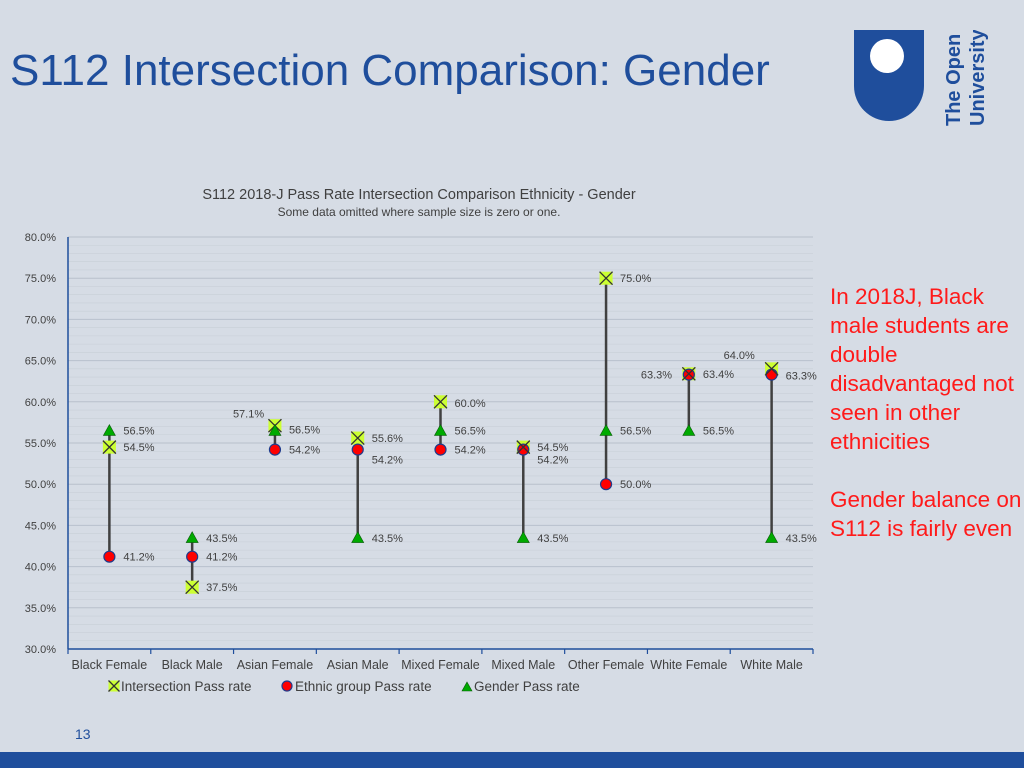 This screenshot has width=1024, height=768. What do you see at coordinates (771, 665) in the screenshot?
I see `x-tick-label: White Male` at bounding box center [771, 665].